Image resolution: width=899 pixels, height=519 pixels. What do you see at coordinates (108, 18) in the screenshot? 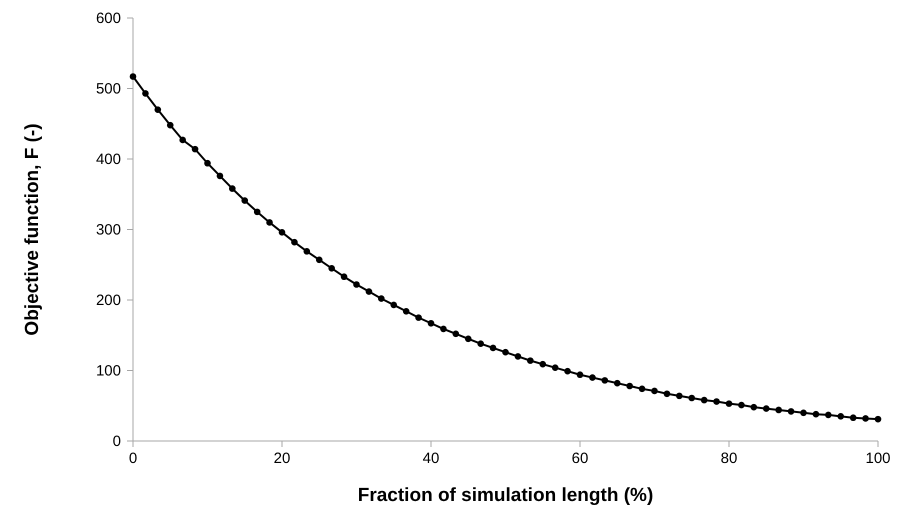
I see `y-tick-label: 600` at bounding box center [108, 18].